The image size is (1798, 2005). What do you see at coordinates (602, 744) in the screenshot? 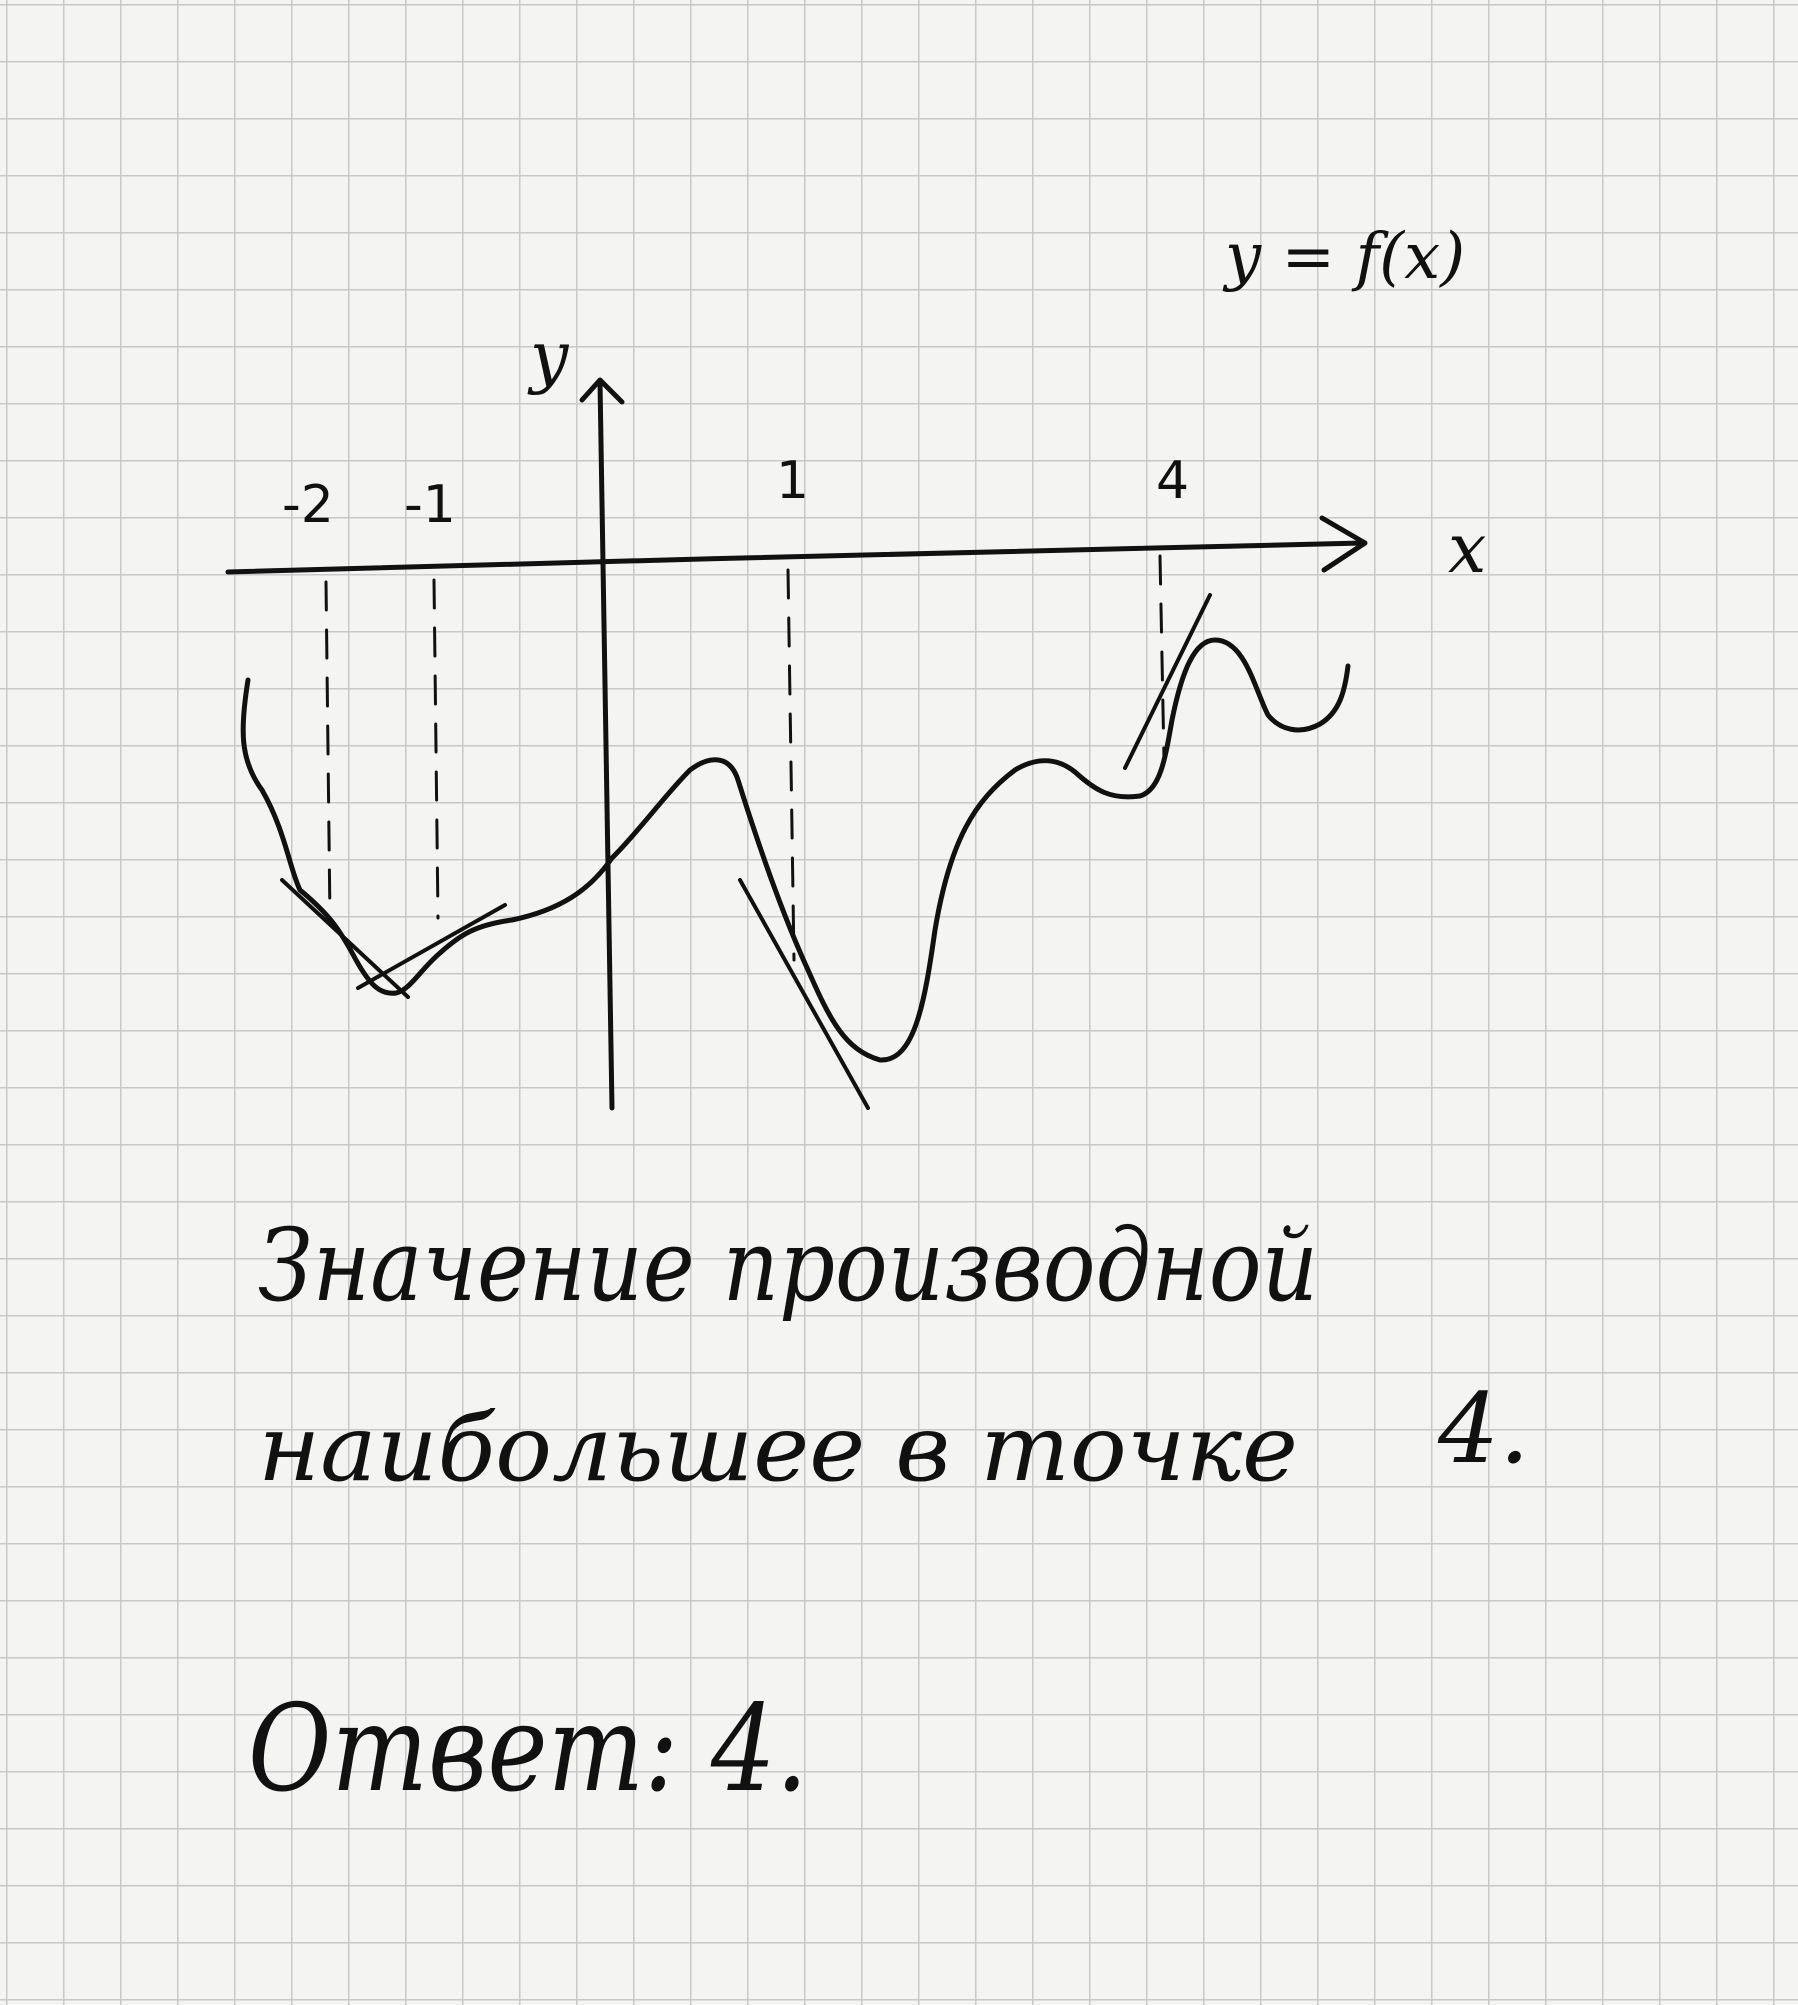
I see `y-axis` at bounding box center [602, 744].